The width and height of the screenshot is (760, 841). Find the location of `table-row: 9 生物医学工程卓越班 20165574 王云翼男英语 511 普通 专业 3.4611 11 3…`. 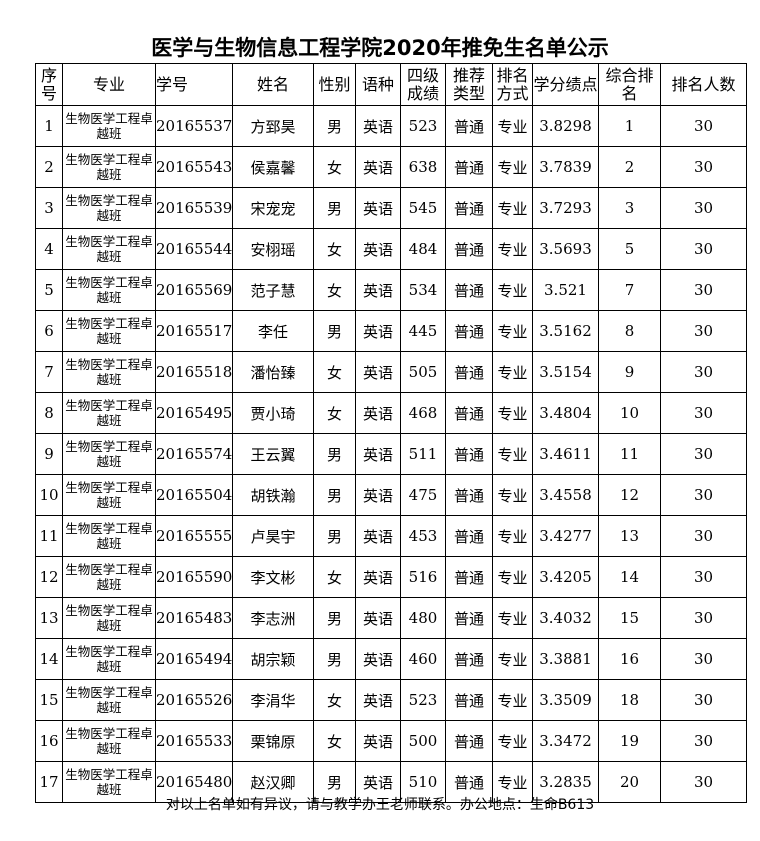

table-row: 9 生物医学工程卓越班 20165574 王云翼男英语 511 普通 专业 3.4611 11 3… is located at coordinates (391, 454).